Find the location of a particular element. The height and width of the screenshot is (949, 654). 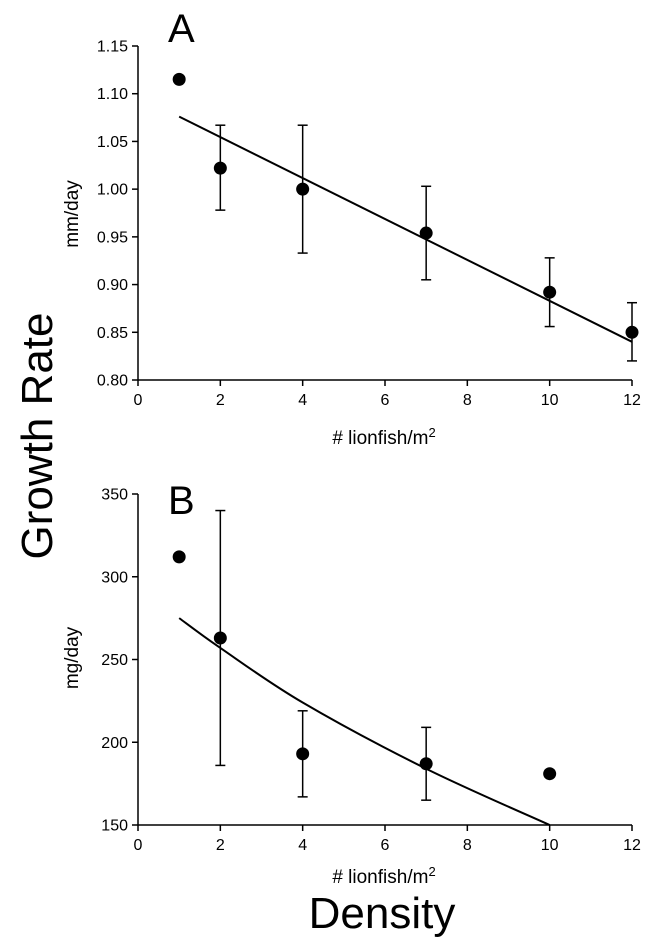

panel-b-x-axis-label-main: # lionfish/m is located at coordinates (380, 877).